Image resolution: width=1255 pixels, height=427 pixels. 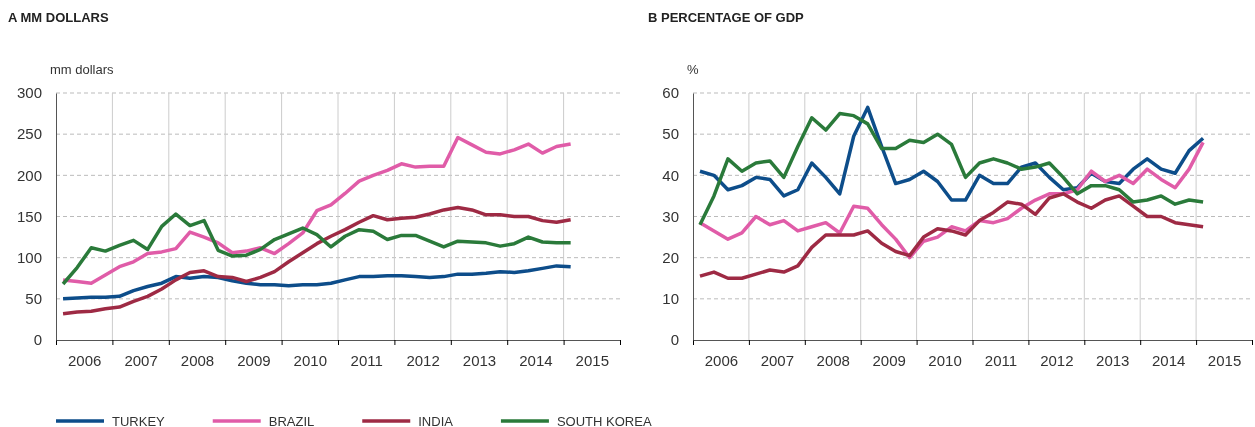 I want to click on y-tick-label: 20, so click(x=670, y=257).